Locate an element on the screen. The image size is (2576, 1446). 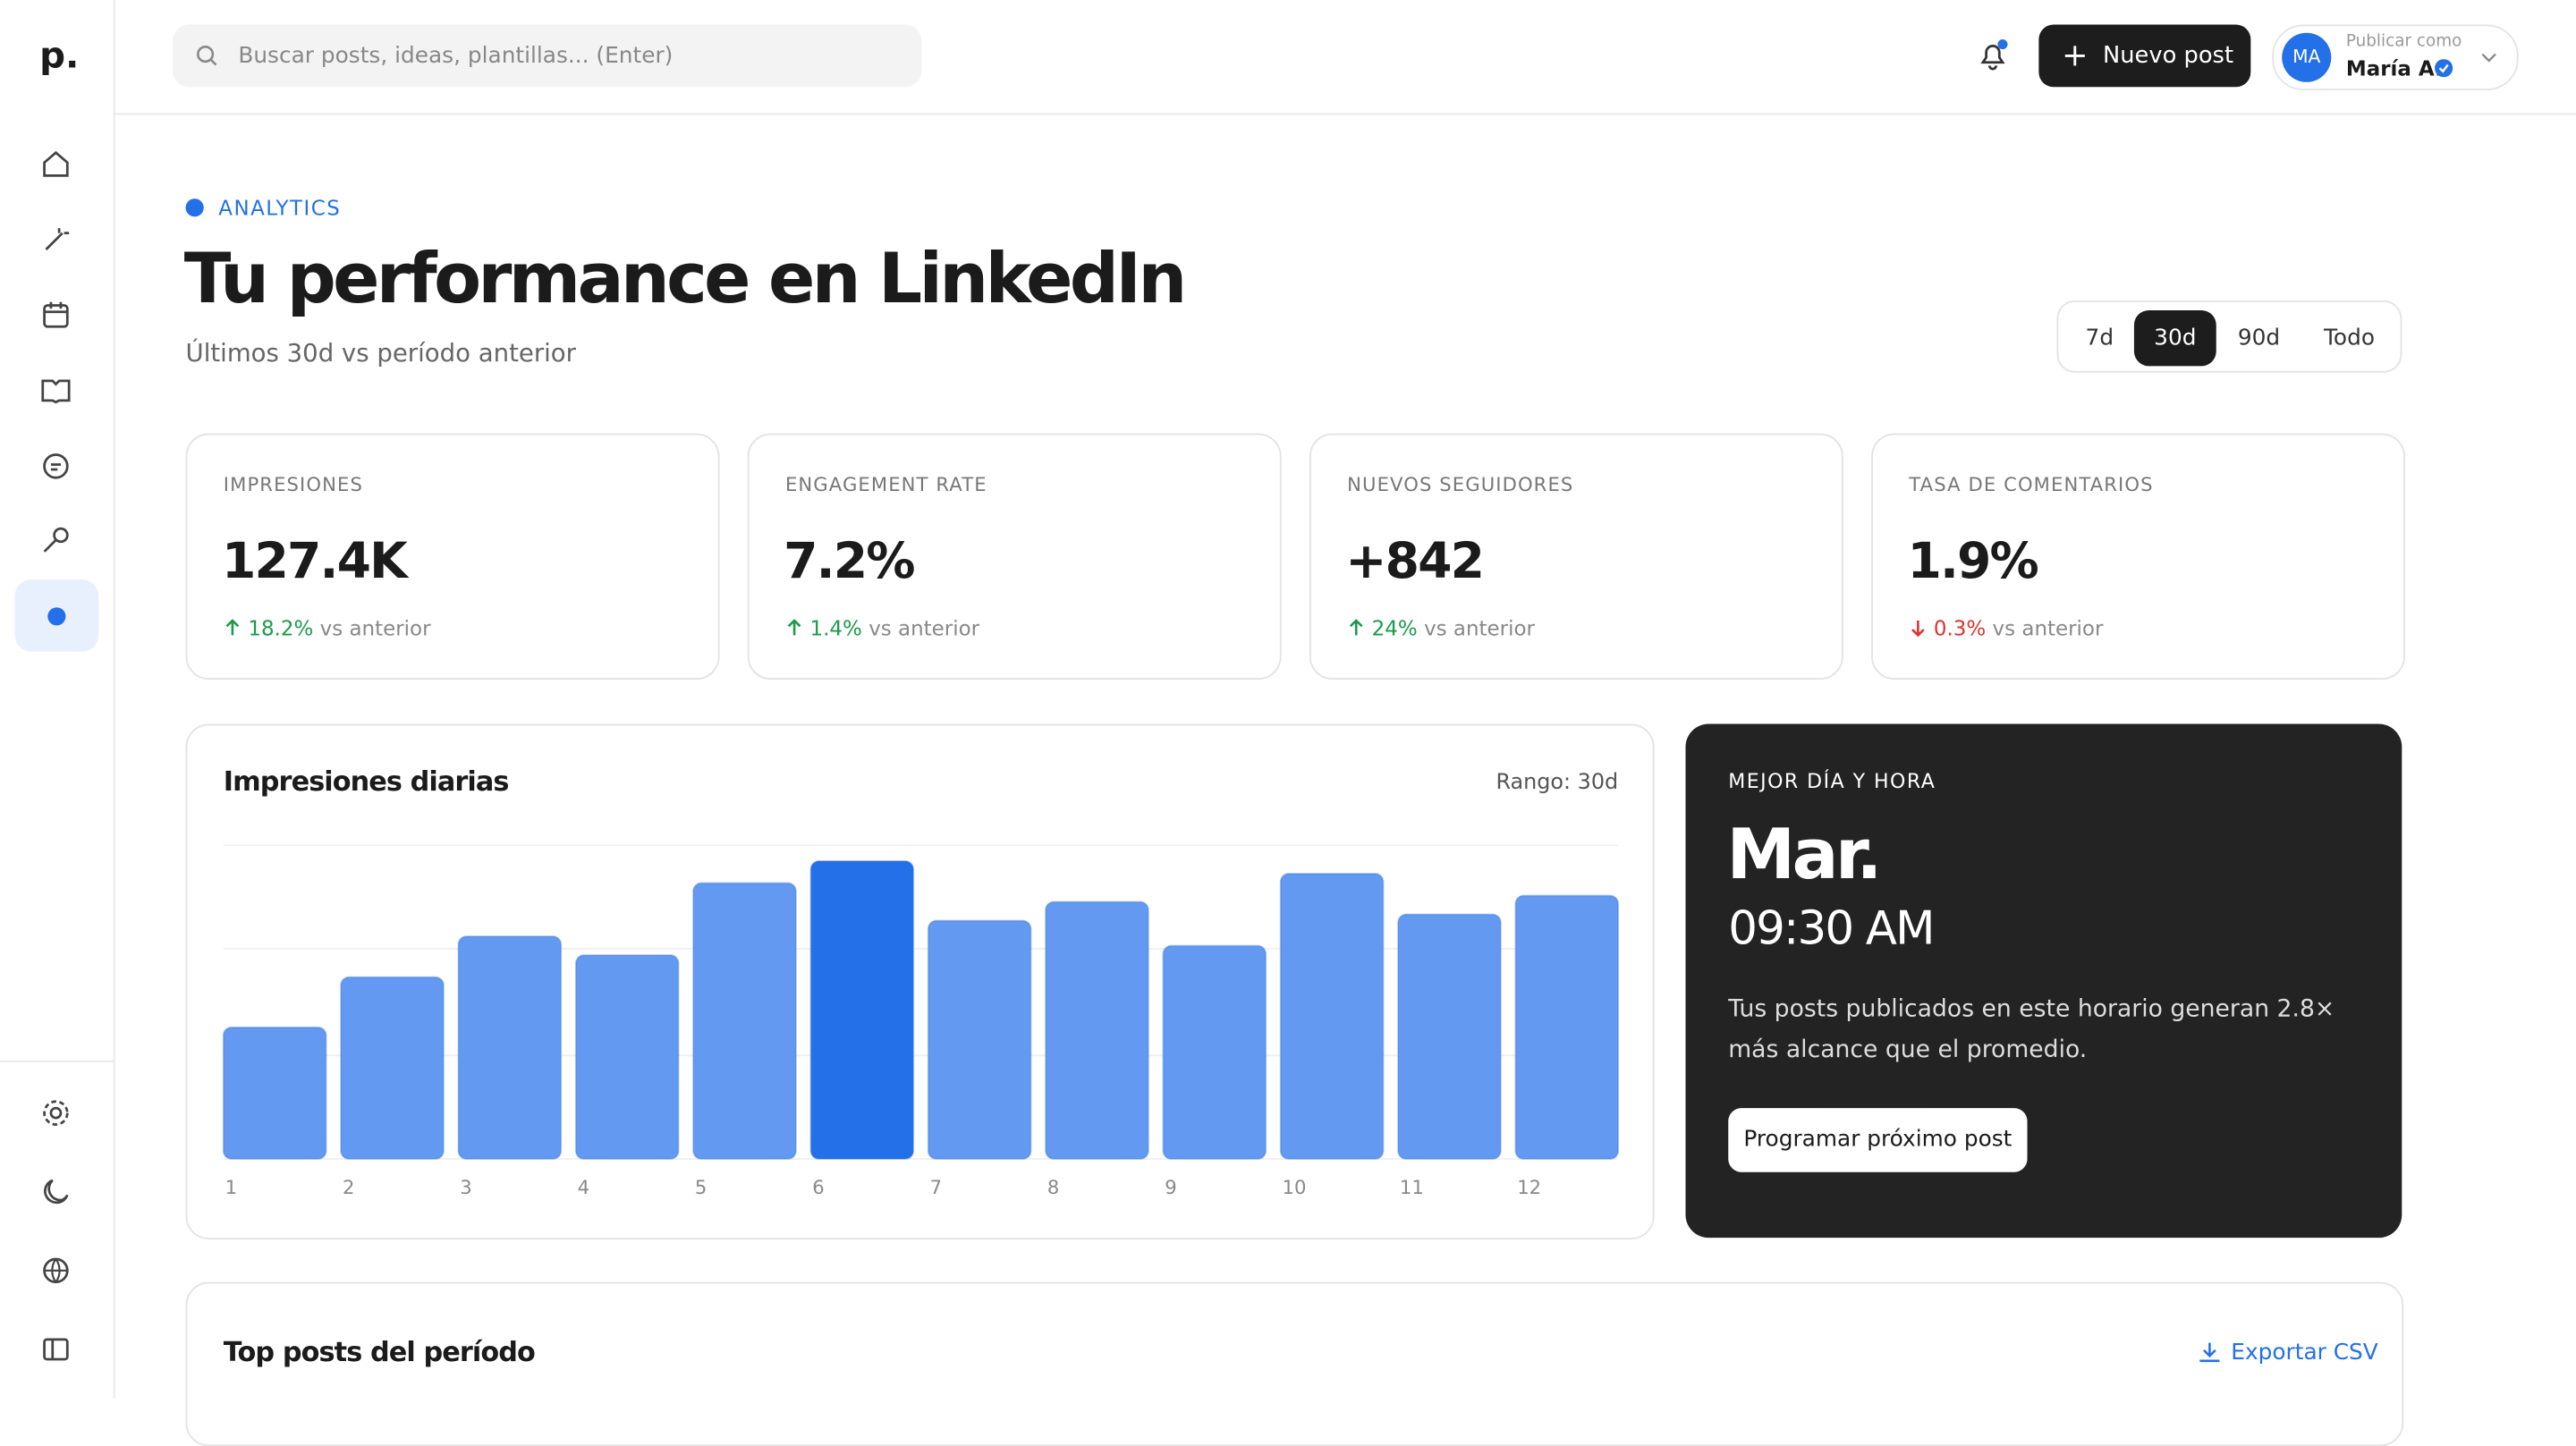
mic-icon is located at coordinates (55, 541).